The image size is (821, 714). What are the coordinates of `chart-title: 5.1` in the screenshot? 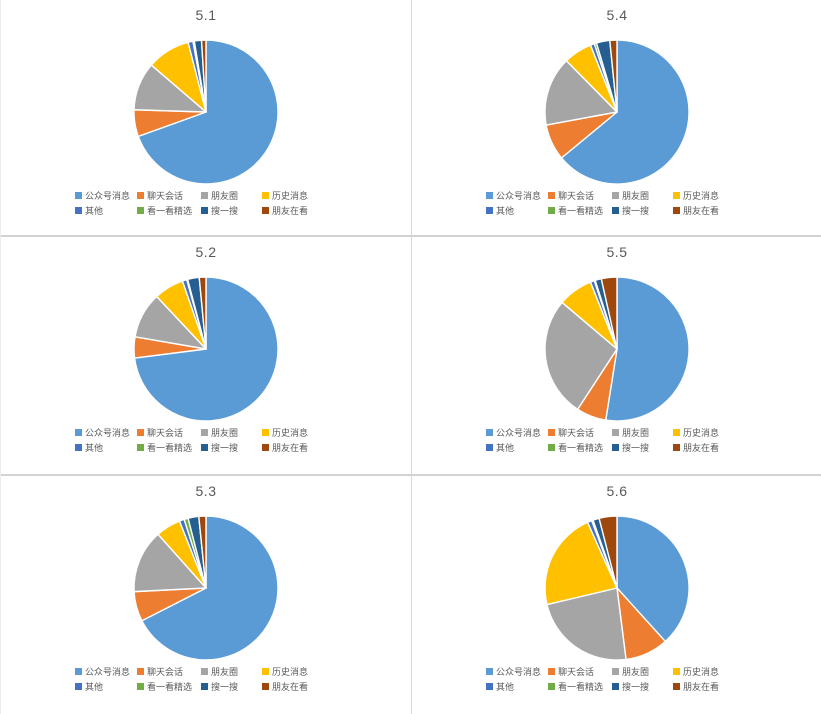 It's located at (206, 15).